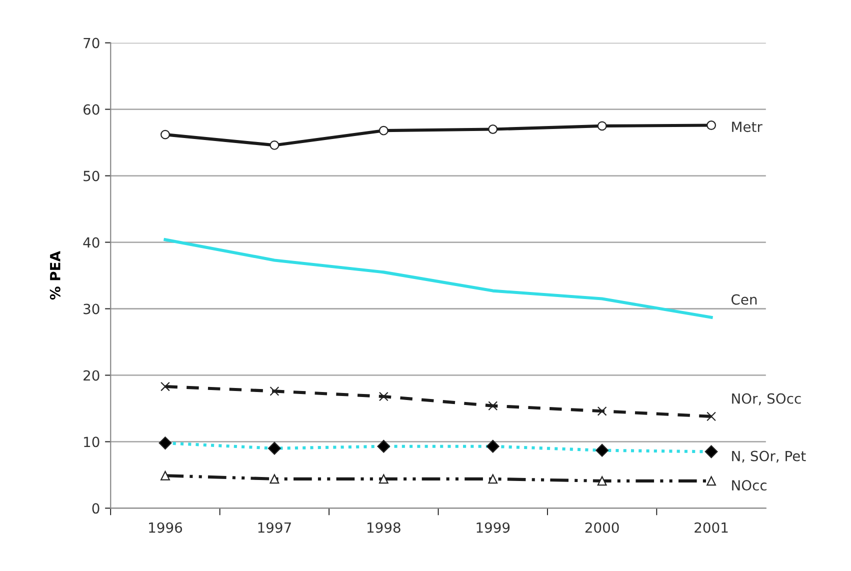 This screenshot has height=571, width=851. What do you see at coordinates (274, 527) in the screenshot?
I see `x-tick-label: 1997` at bounding box center [274, 527].